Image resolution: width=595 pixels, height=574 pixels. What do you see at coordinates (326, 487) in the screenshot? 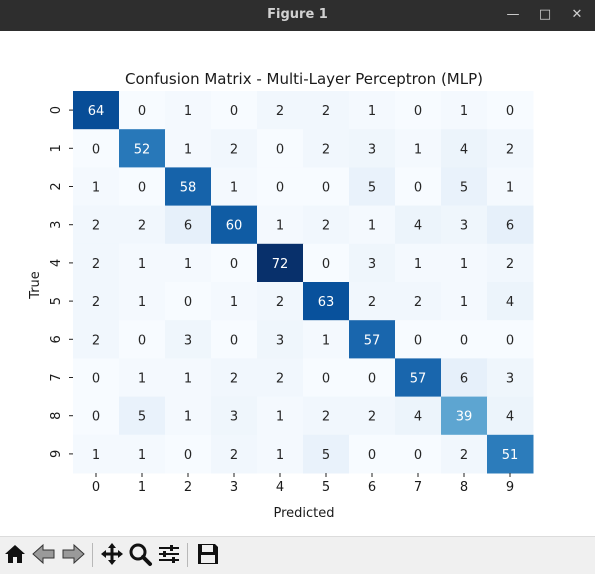
I see `x-tick-label: 5` at bounding box center [326, 487].